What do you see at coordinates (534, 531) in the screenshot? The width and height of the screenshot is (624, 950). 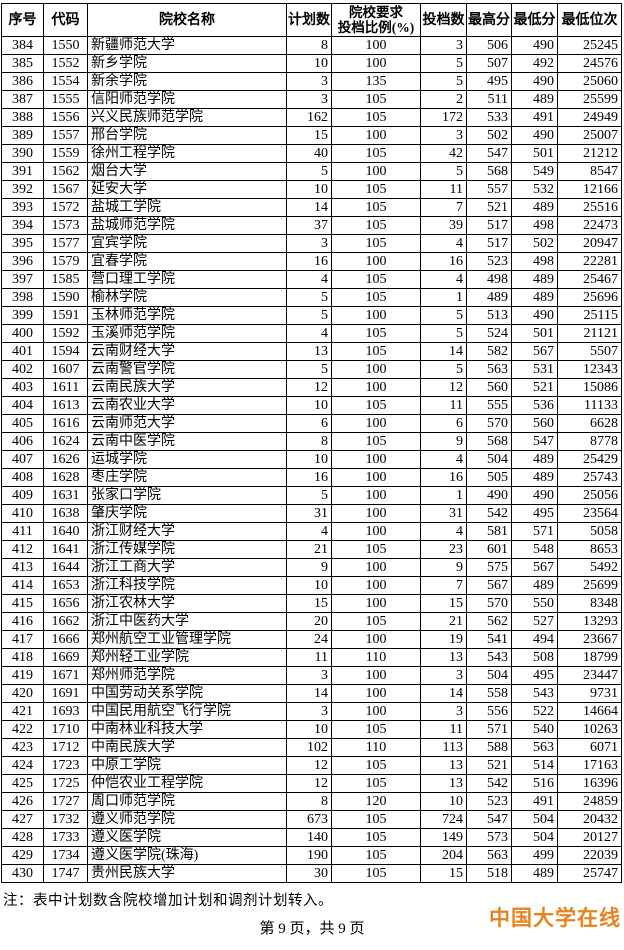 I see `cell: 571` at bounding box center [534, 531].